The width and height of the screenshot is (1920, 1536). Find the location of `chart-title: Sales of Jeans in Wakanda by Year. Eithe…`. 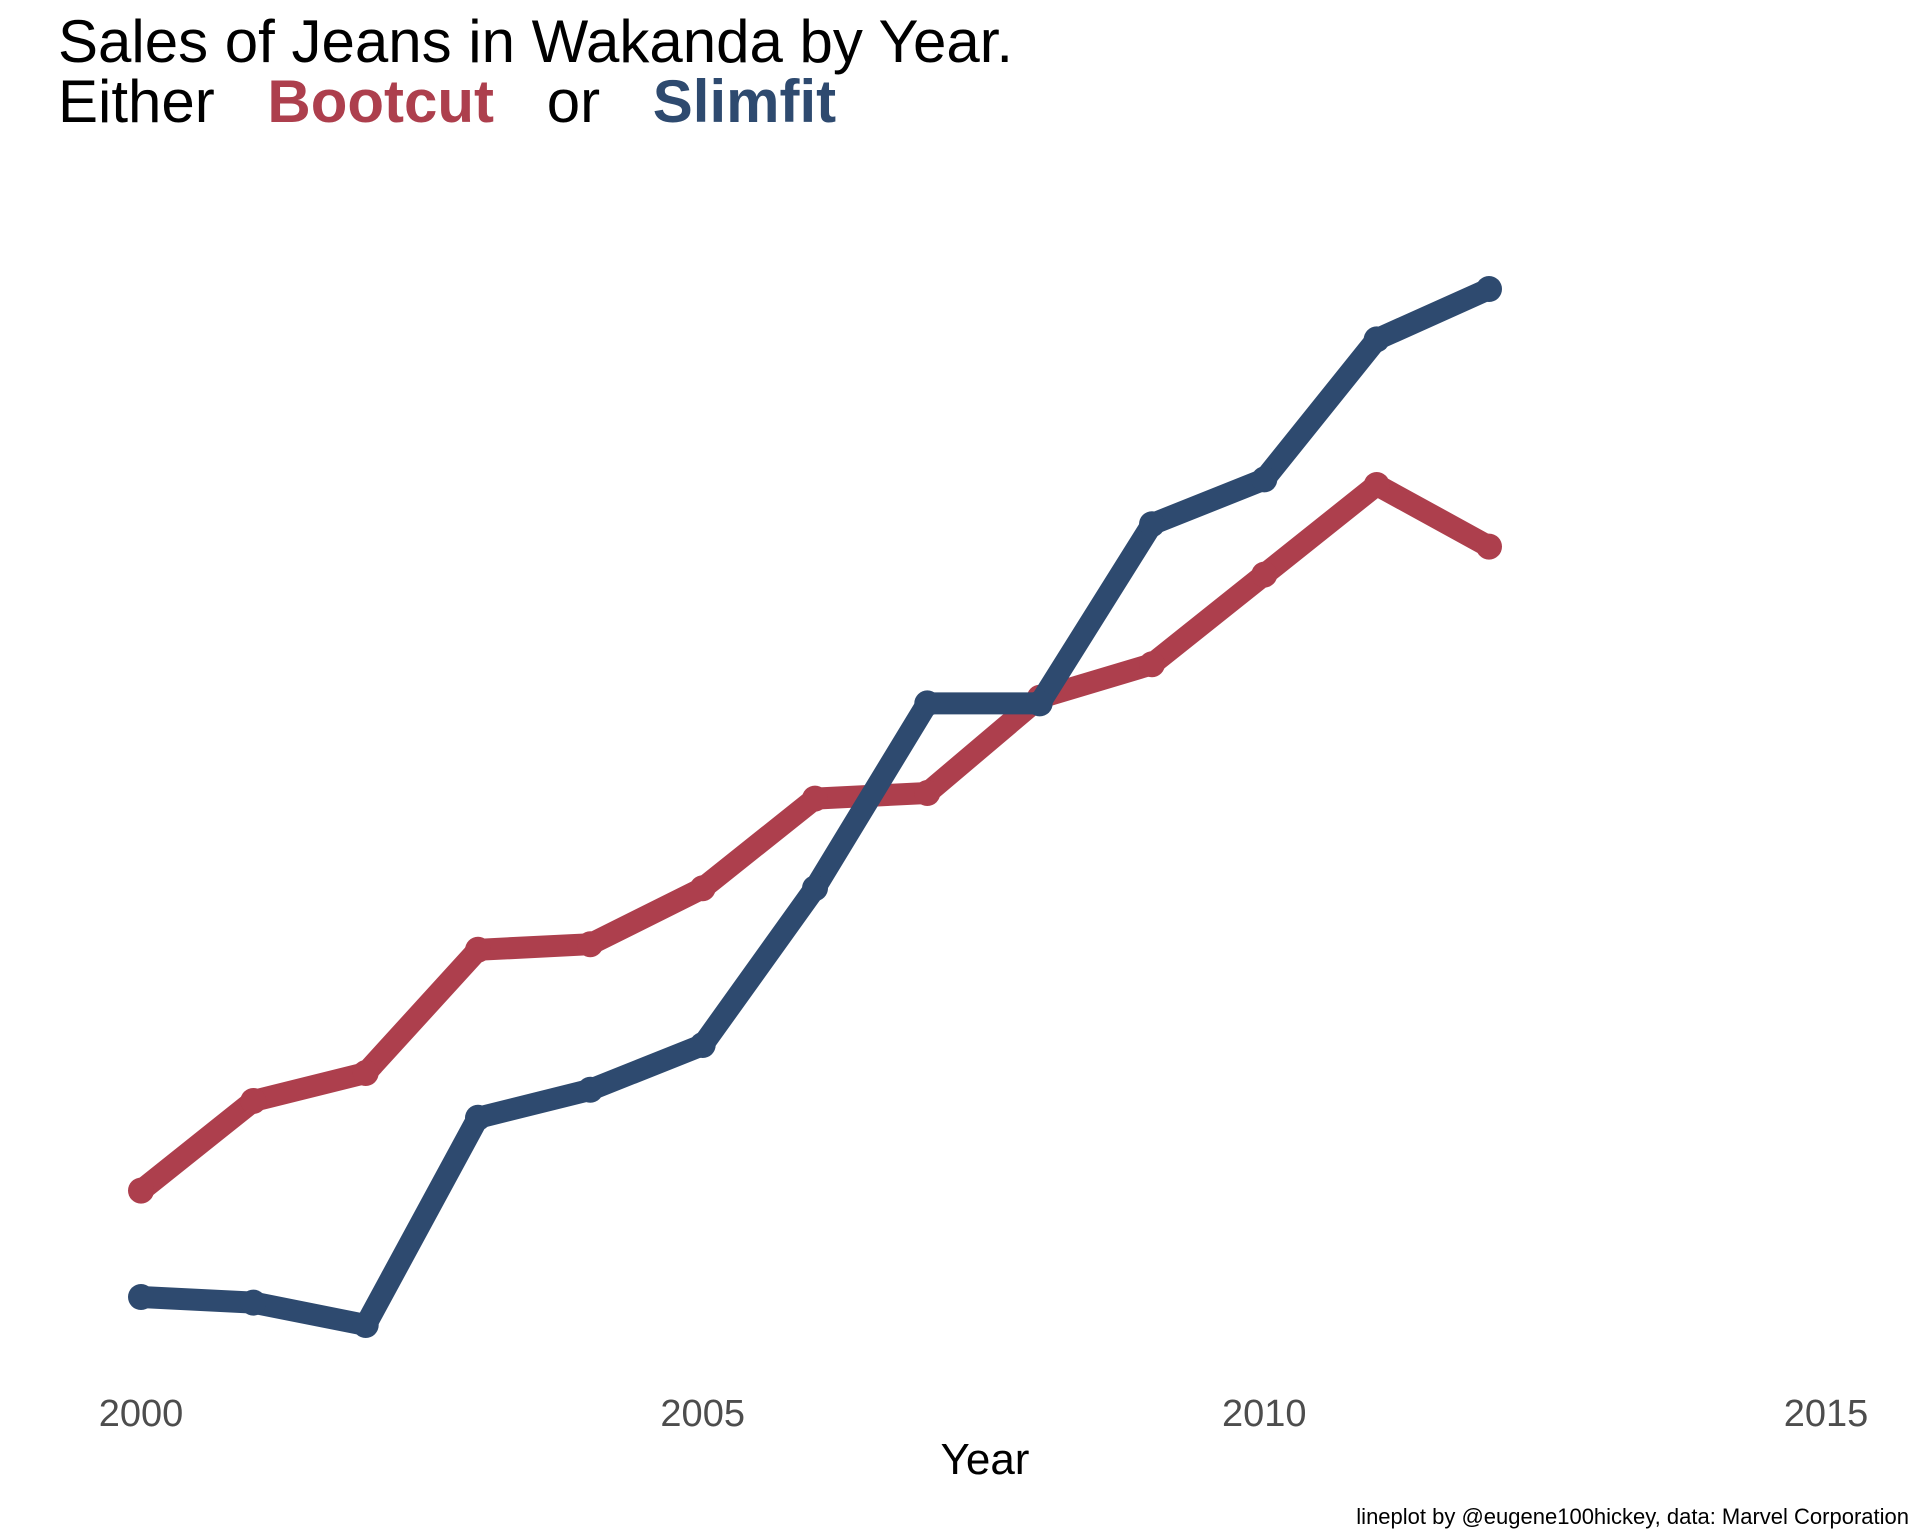

chart-title: Sales of Jeans in Wakanda by Year. Eithe… is located at coordinates (535, 71).